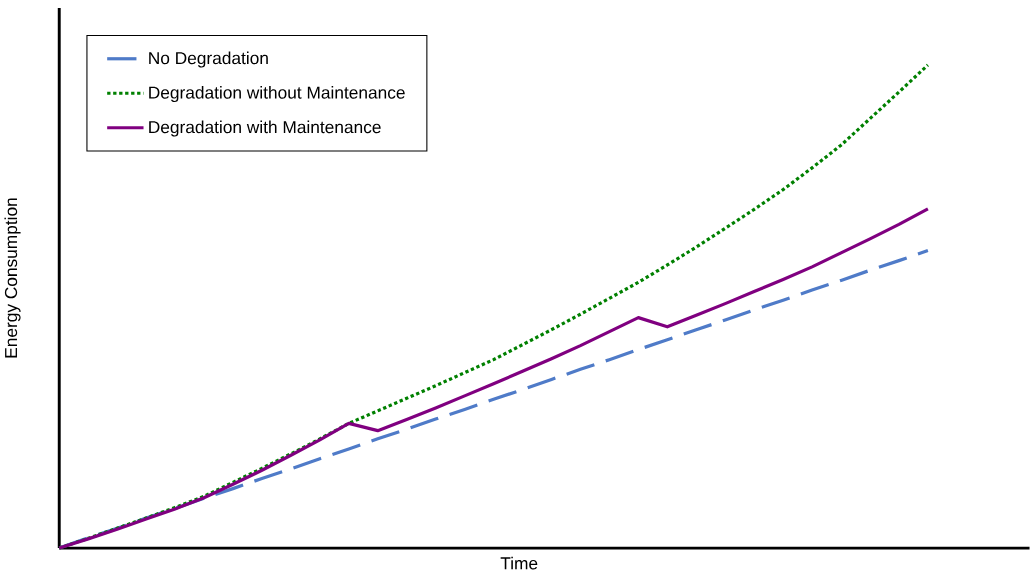 This screenshot has height=586, width=1031. I want to click on legend-label: Degradation with Maintenance, so click(265, 128).